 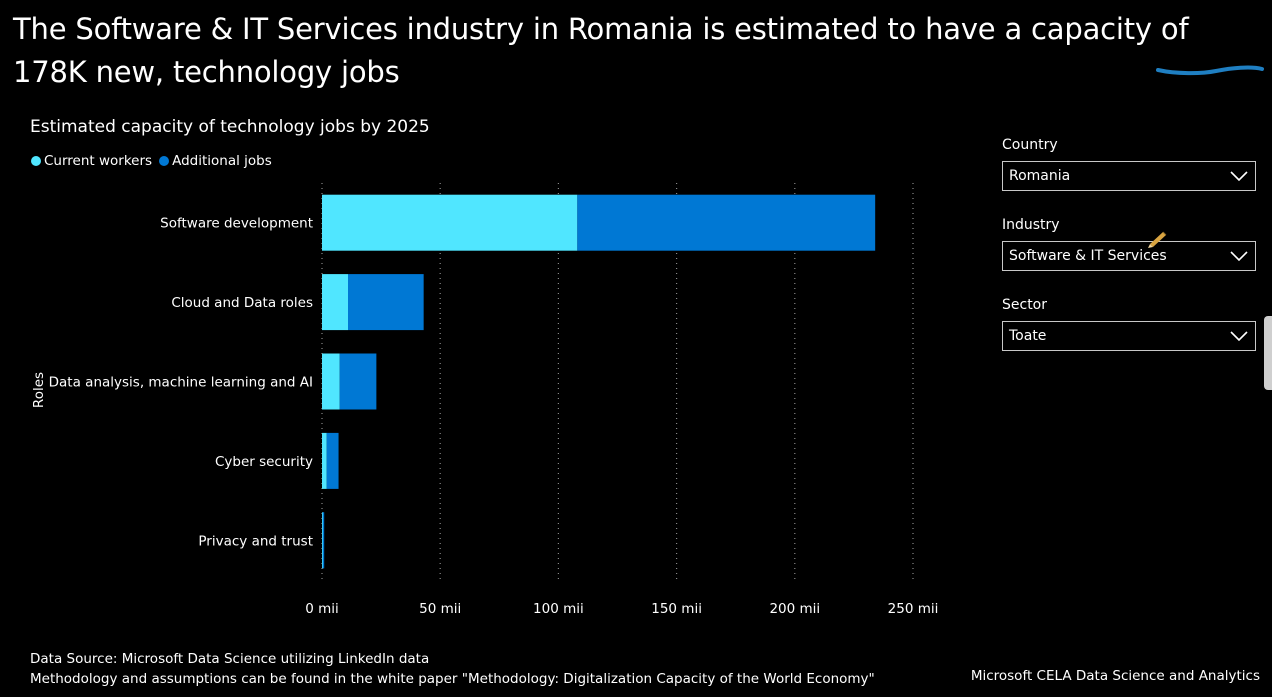 I want to click on x-tick-label: 150 mii, so click(x=676, y=609).